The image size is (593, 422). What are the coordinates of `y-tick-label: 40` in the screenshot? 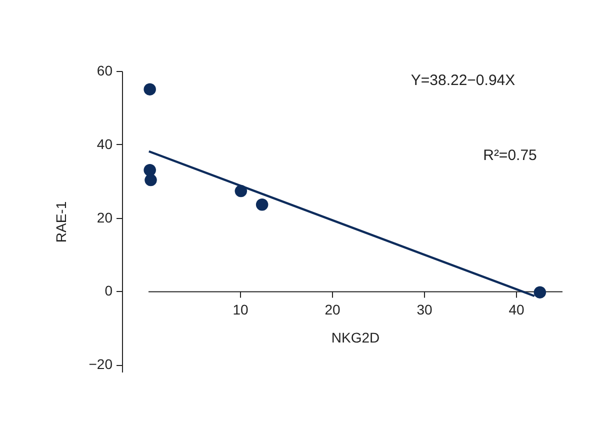 It's located at (104, 144).